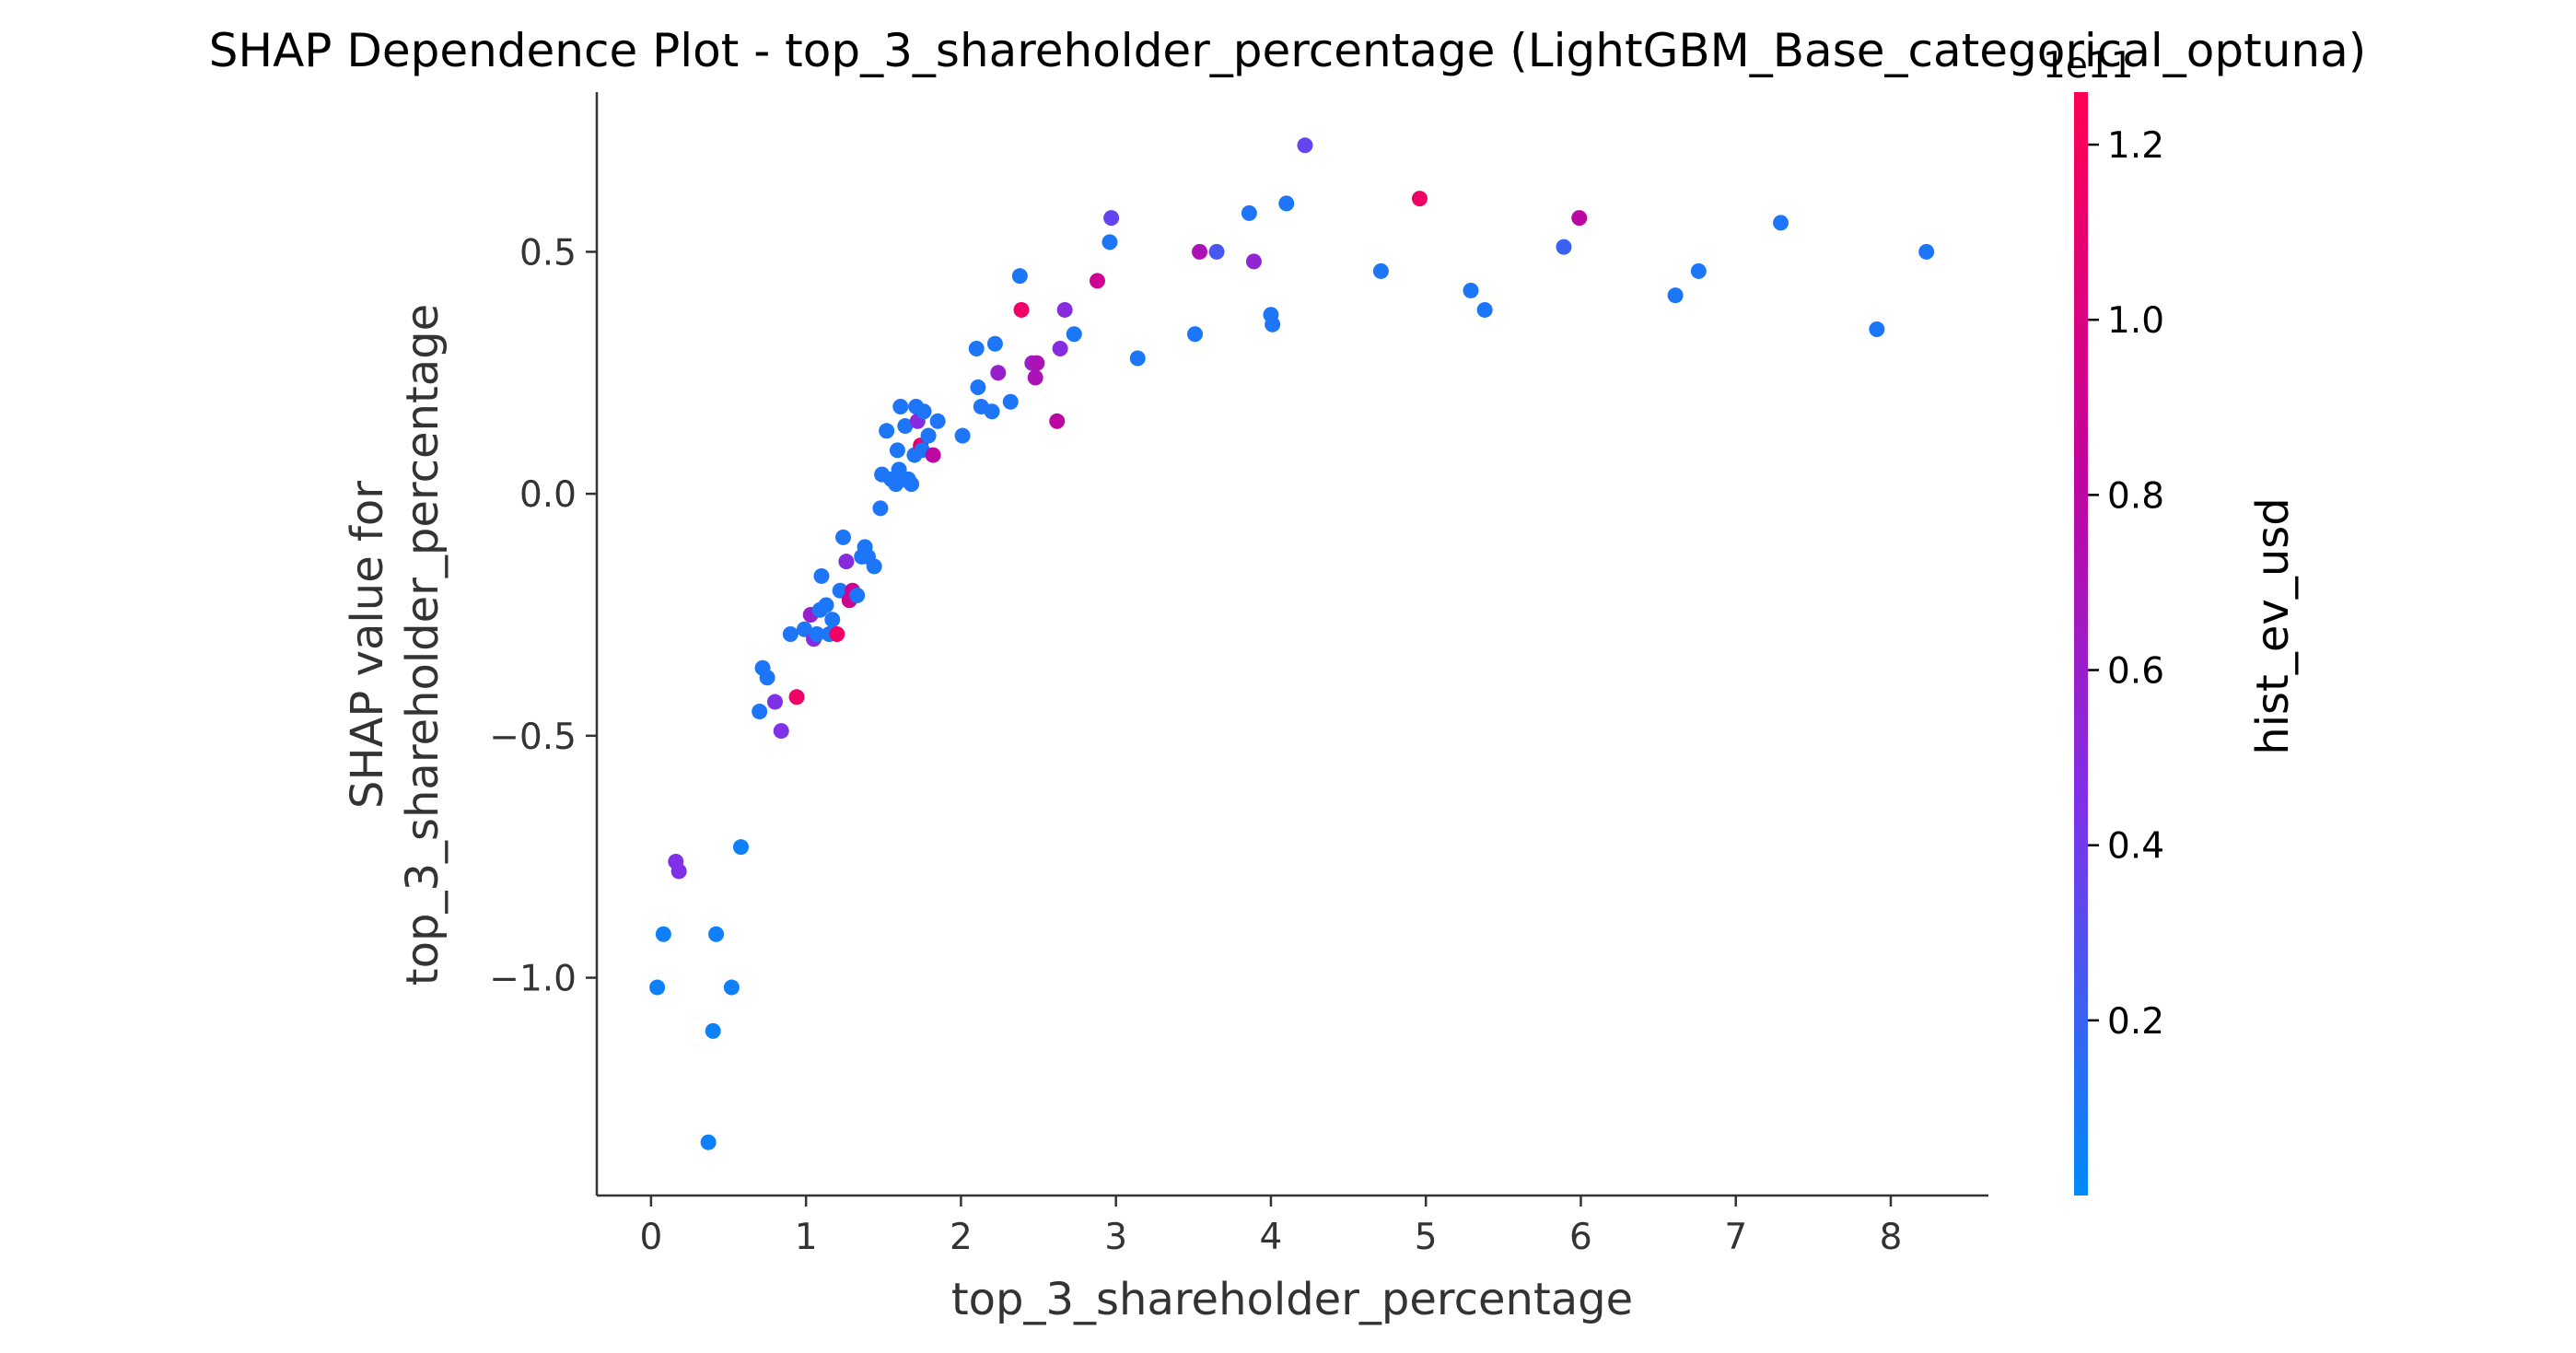 Image resolution: width=2576 pixels, height=1353 pixels. I want to click on y-tick-label: 0.5, so click(548, 253).